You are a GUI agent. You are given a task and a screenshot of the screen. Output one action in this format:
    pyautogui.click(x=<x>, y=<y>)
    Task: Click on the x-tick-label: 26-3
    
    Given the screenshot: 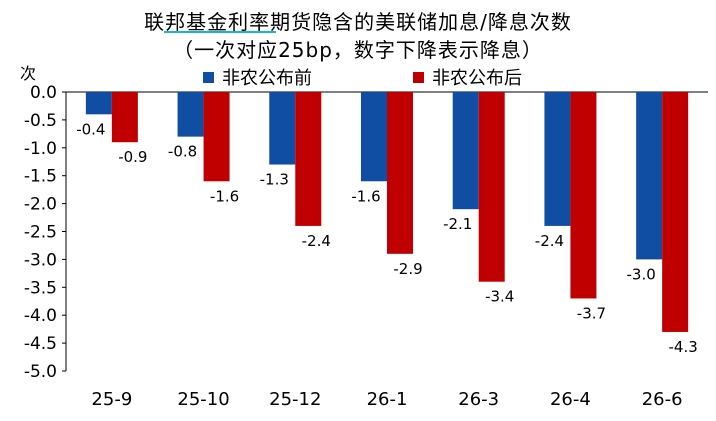 What is the action you would take?
    pyautogui.click(x=478, y=399)
    